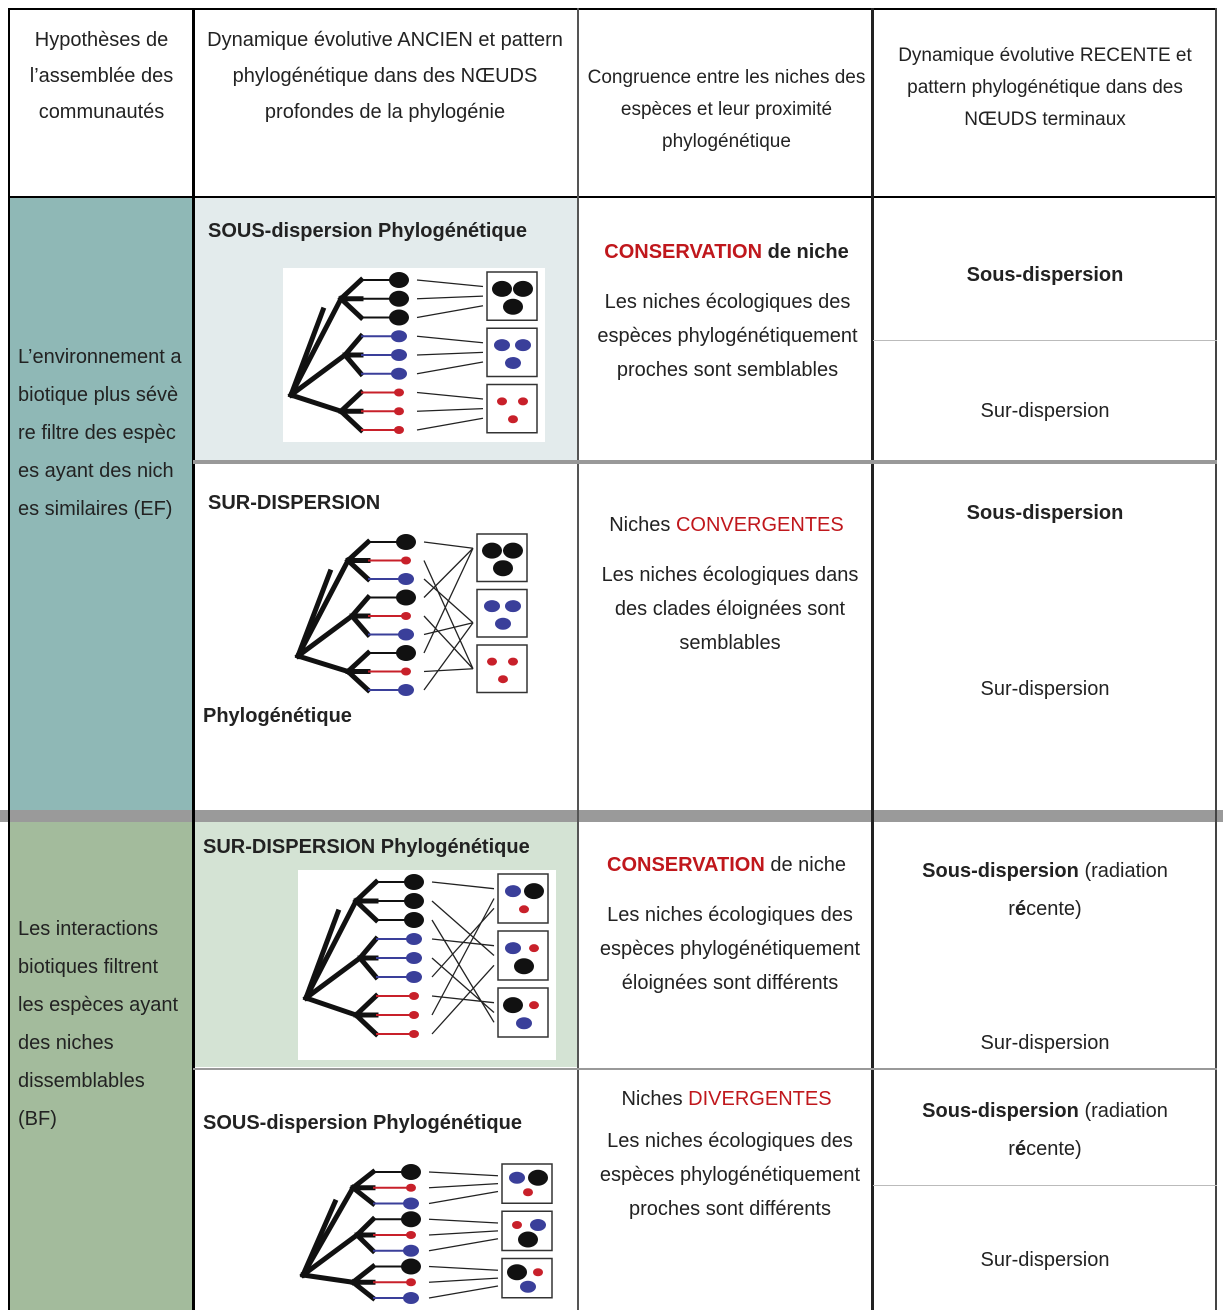 The image size is (1223, 1310). I want to click on recent-pattern: Sous-dispersion, so click(1045, 275).